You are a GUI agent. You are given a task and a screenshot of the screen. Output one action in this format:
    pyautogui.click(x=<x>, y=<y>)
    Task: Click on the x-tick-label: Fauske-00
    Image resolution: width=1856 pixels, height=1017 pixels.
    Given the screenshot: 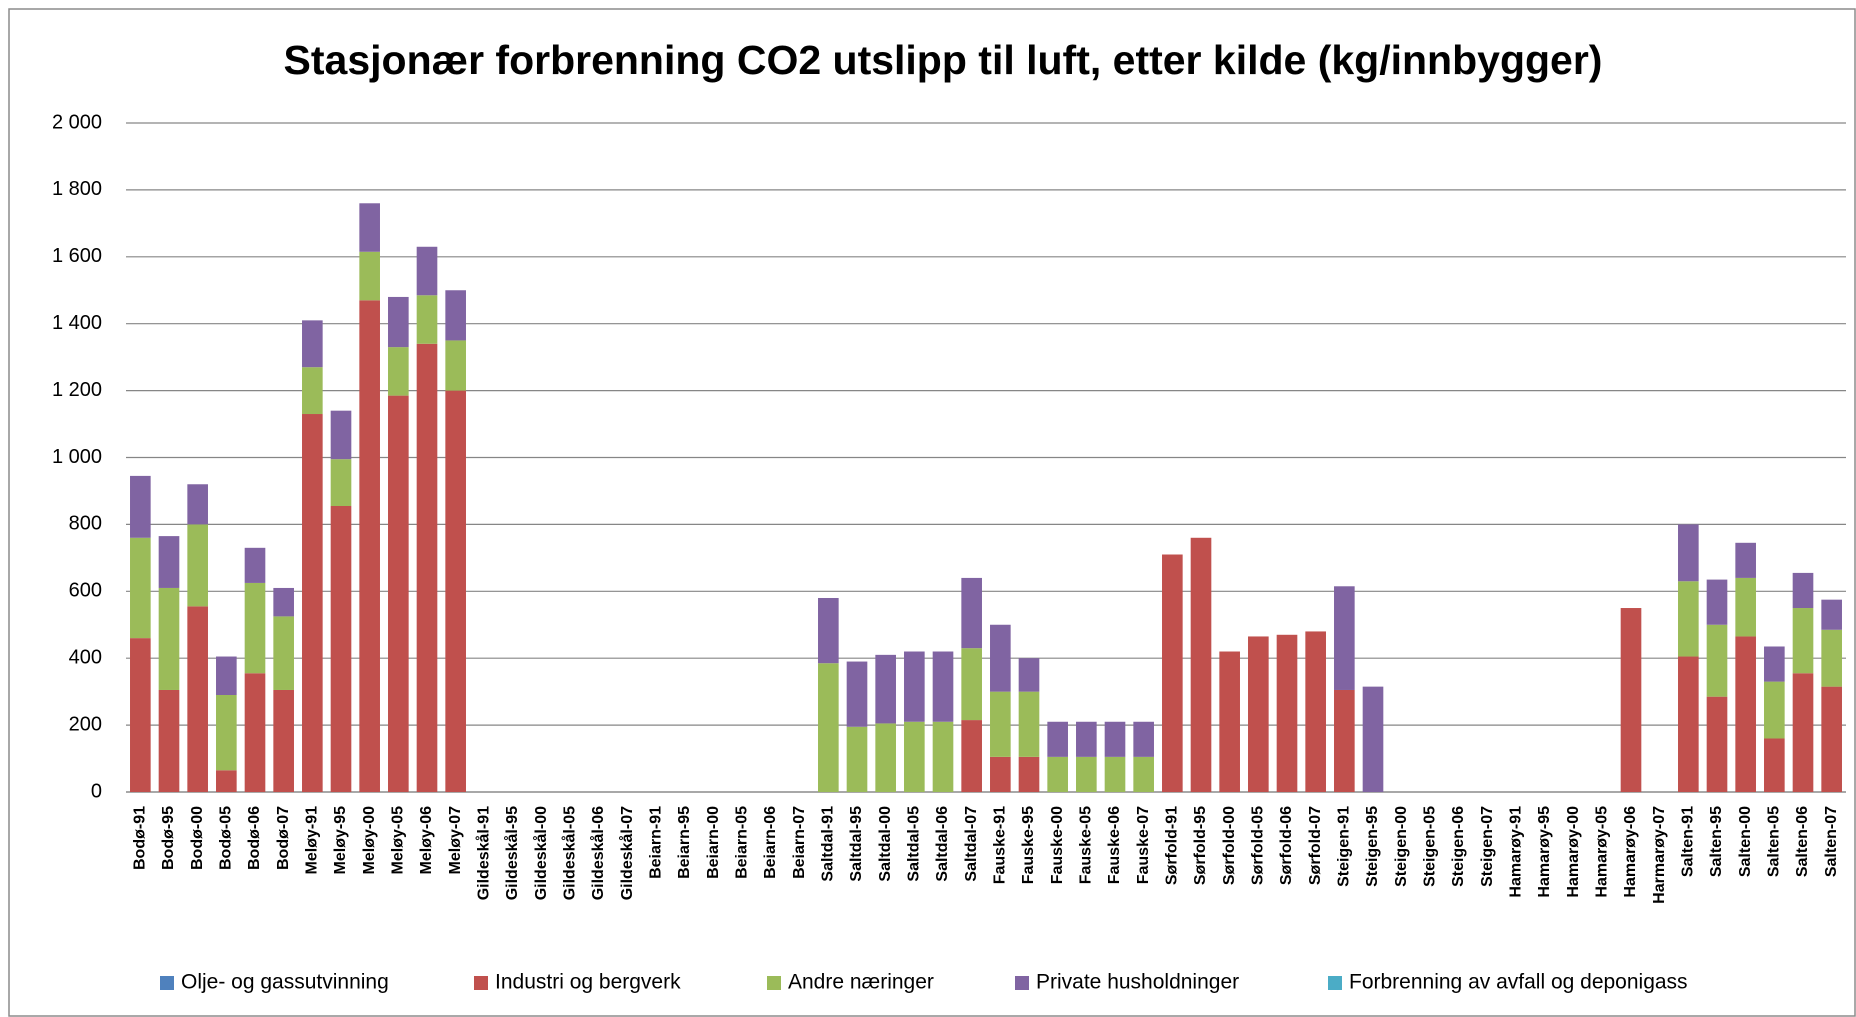 What is the action you would take?
    pyautogui.click(x=1057, y=845)
    